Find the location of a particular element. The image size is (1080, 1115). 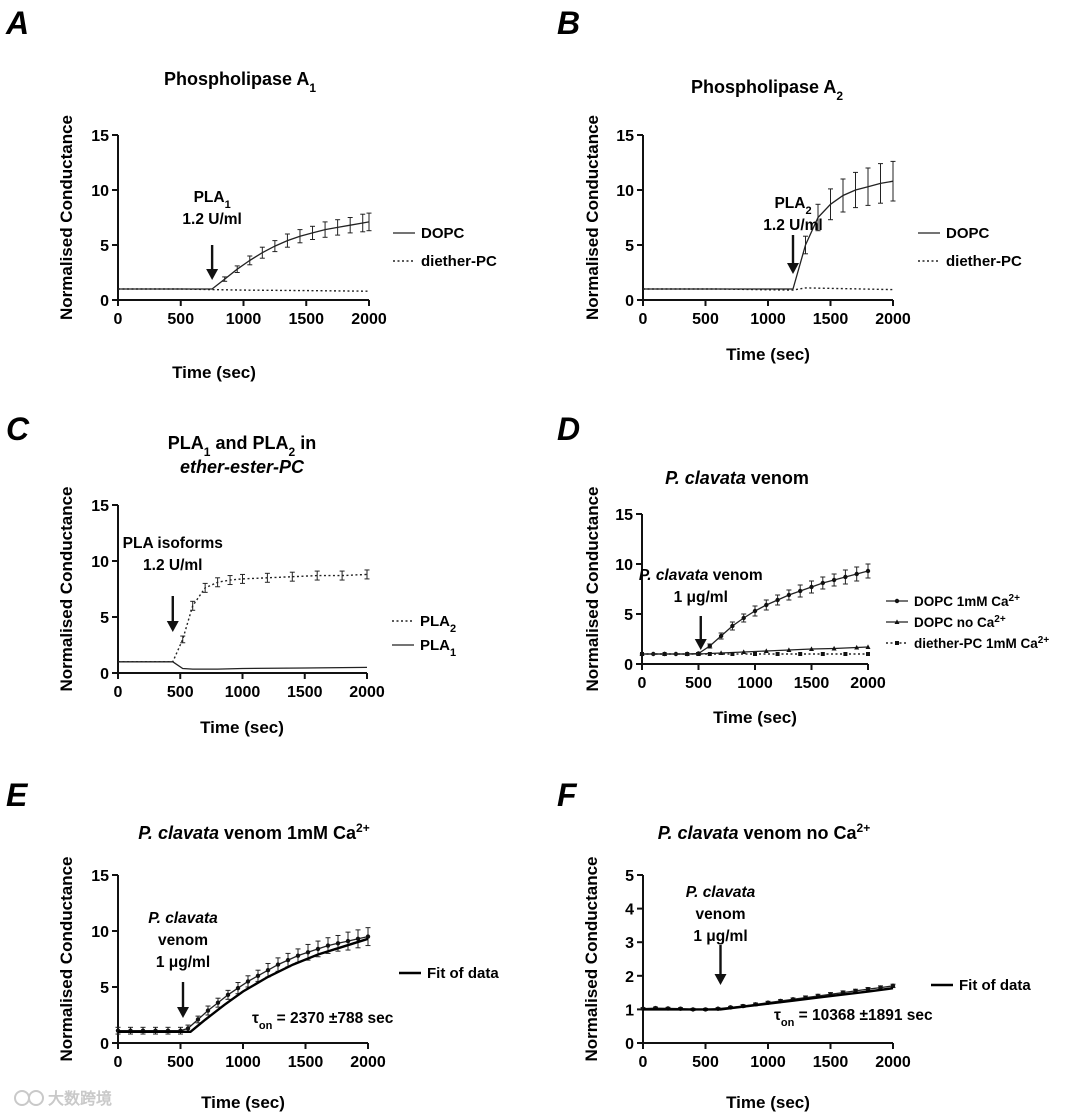

title-rest: and PLA is located at coordinates (249, 443).